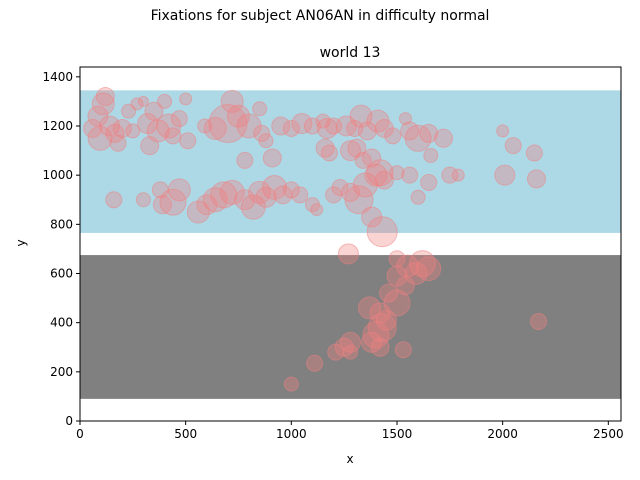 The image size is (640, 480). Describe the element at coordinates (57, 126) in the screenshot. I see `y-tick-label: 1200` at that location.